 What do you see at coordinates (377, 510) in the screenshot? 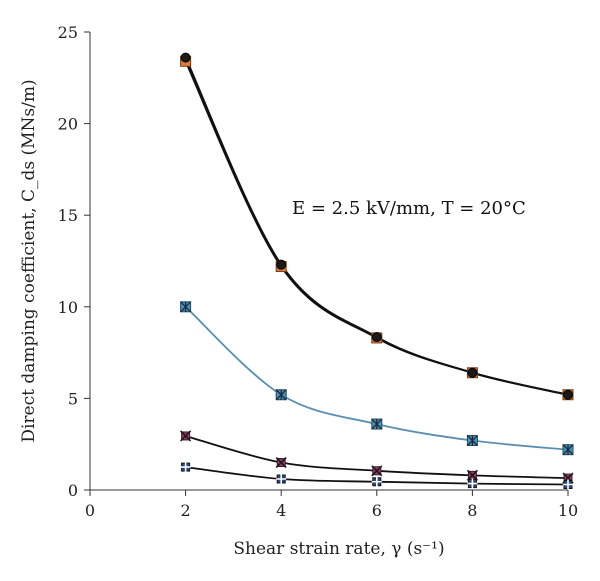
I see `x-tick-label: 6` at bounding box center [377, 510].